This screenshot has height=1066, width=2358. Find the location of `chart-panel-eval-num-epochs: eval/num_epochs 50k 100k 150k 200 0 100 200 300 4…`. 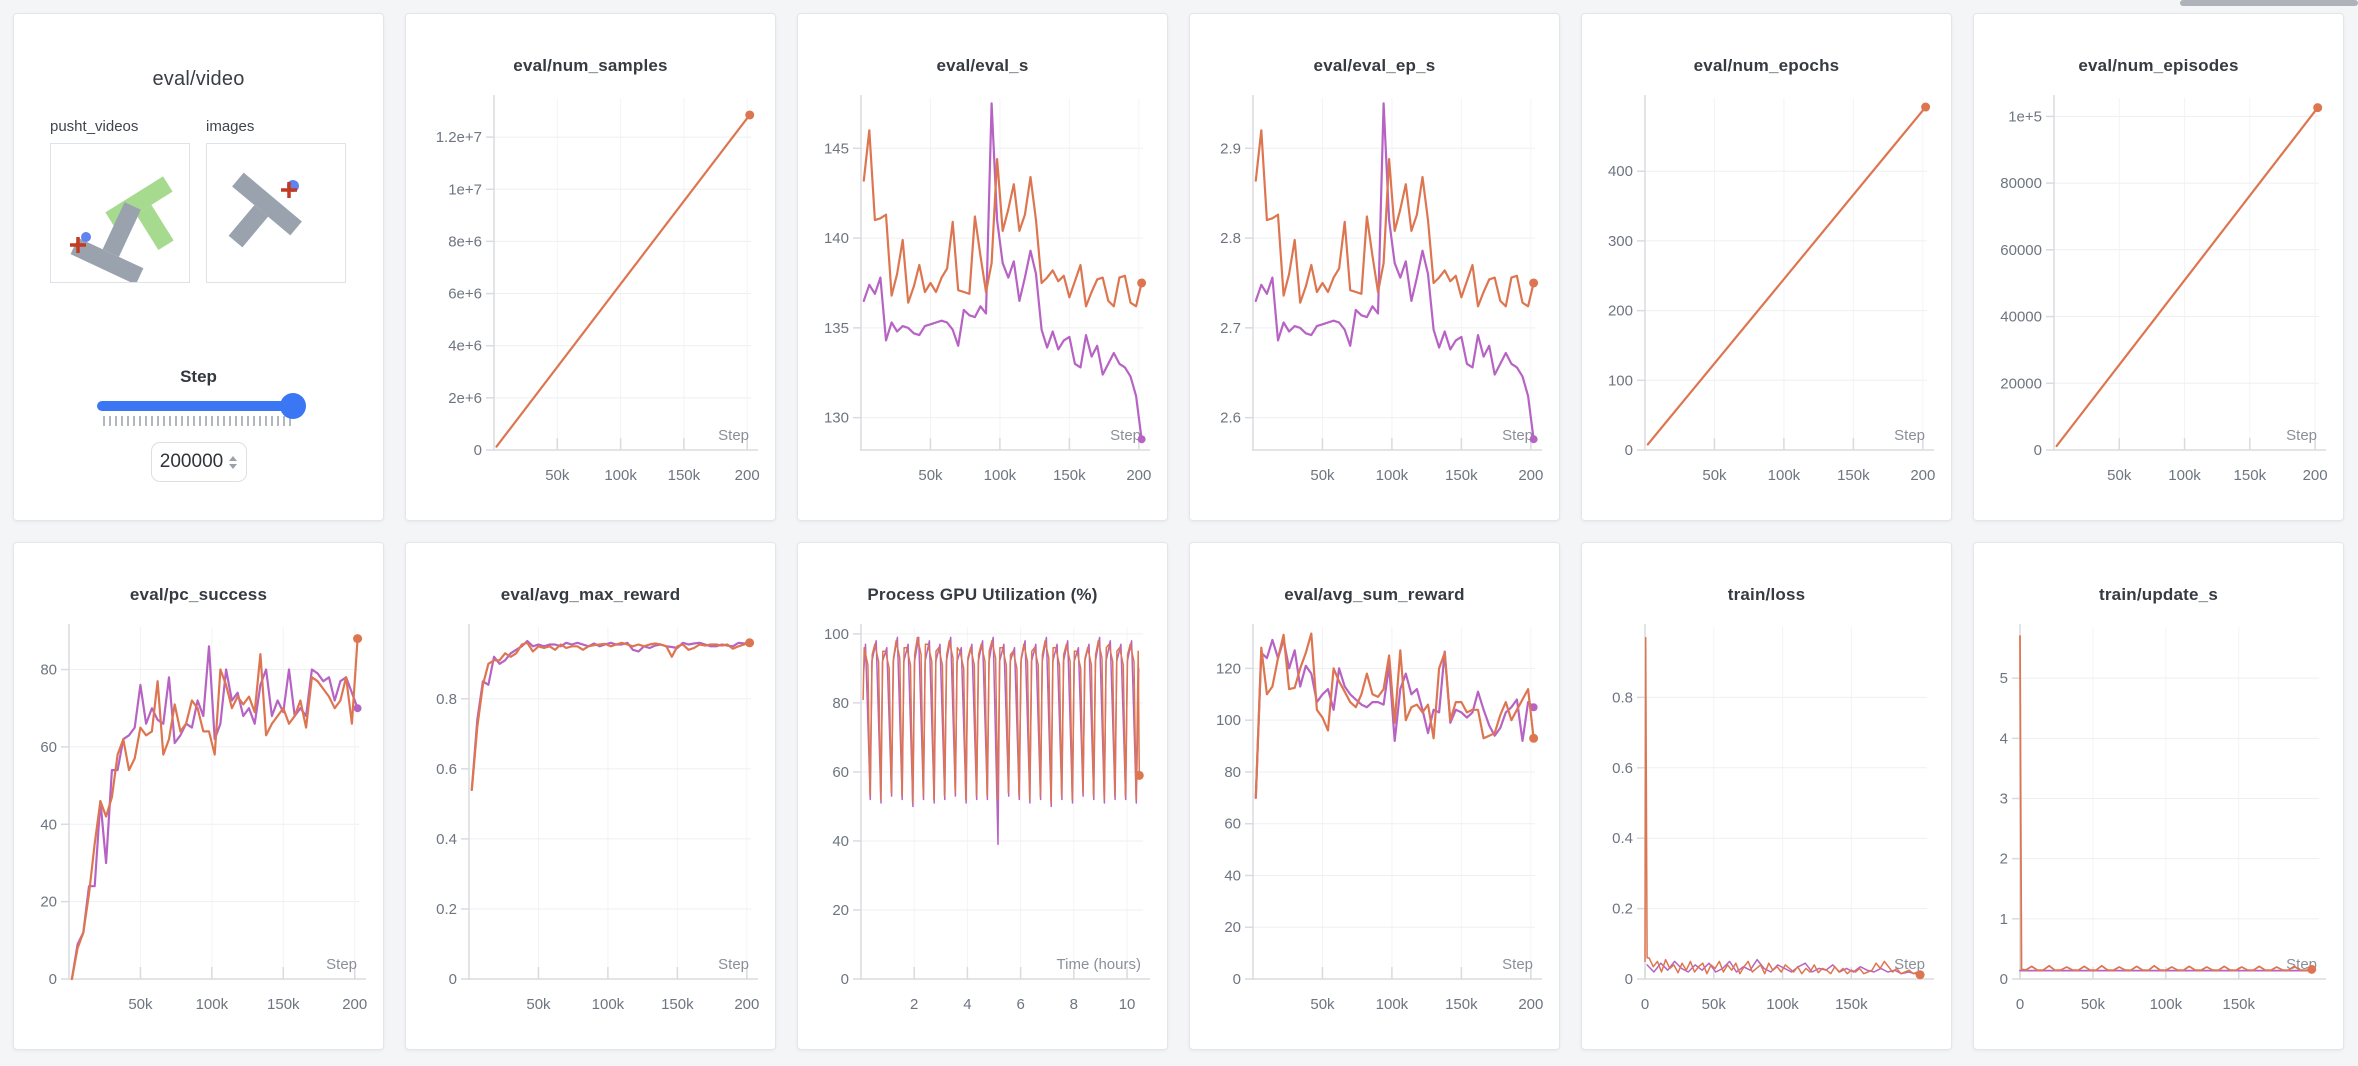

chart-panel-eval-num-epochs: eval/num_epochs 50k 100k 150k 200 0 100 200 300 4… is located at coordinates (1766, 267).